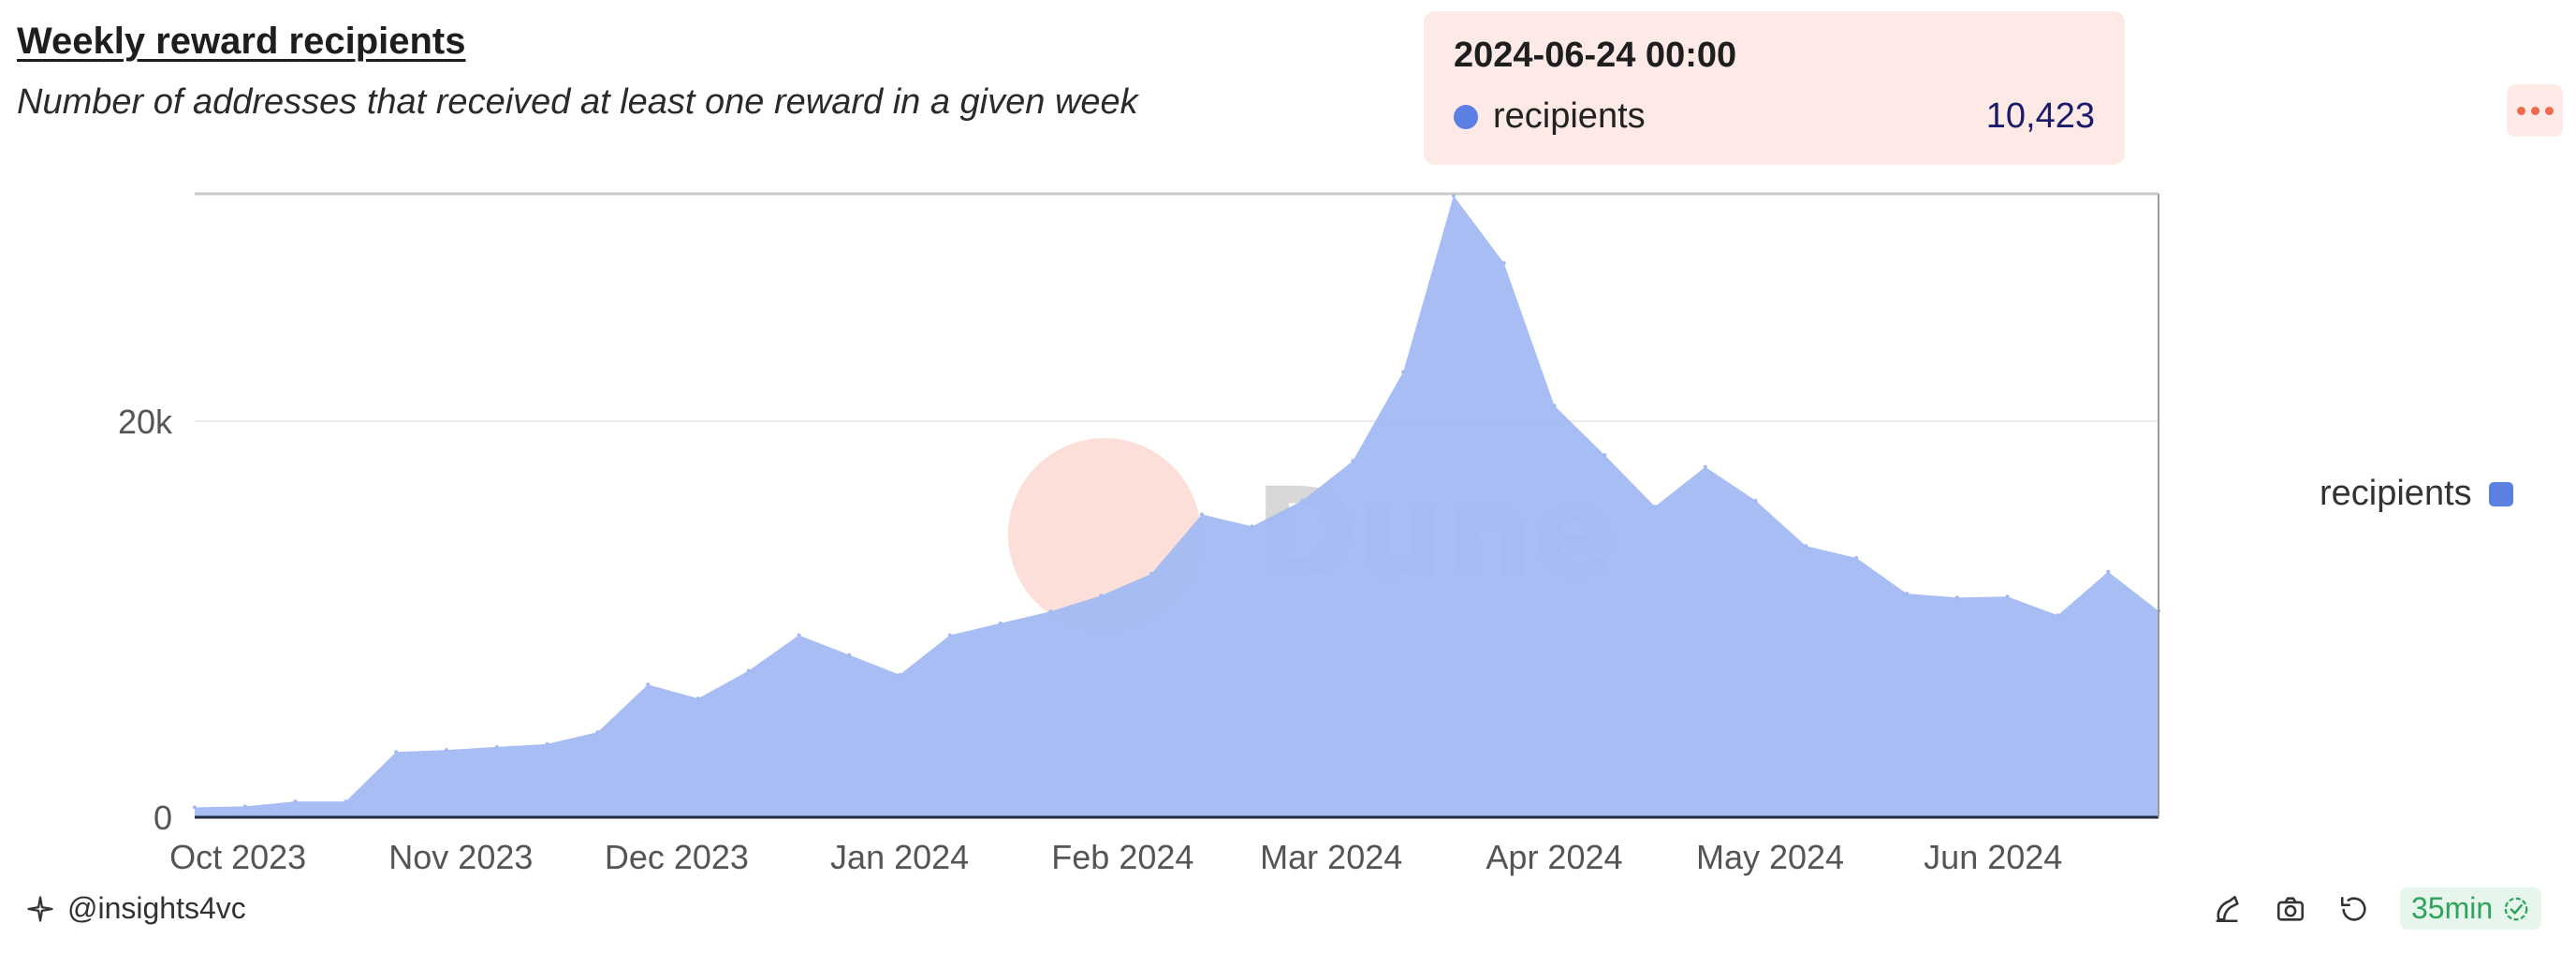 This screenshot has width=2576, height=953. I want to click on check-circle-icon, so click(2516, 908).